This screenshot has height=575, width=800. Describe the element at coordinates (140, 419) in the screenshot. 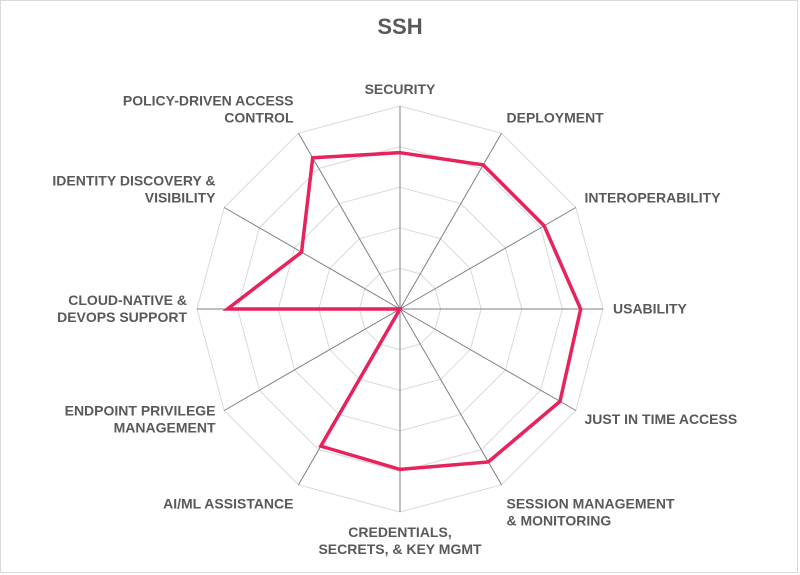

I see `axis-label-8: ENDPOINT PRIVILEGE MANAGEMENT` at that location.